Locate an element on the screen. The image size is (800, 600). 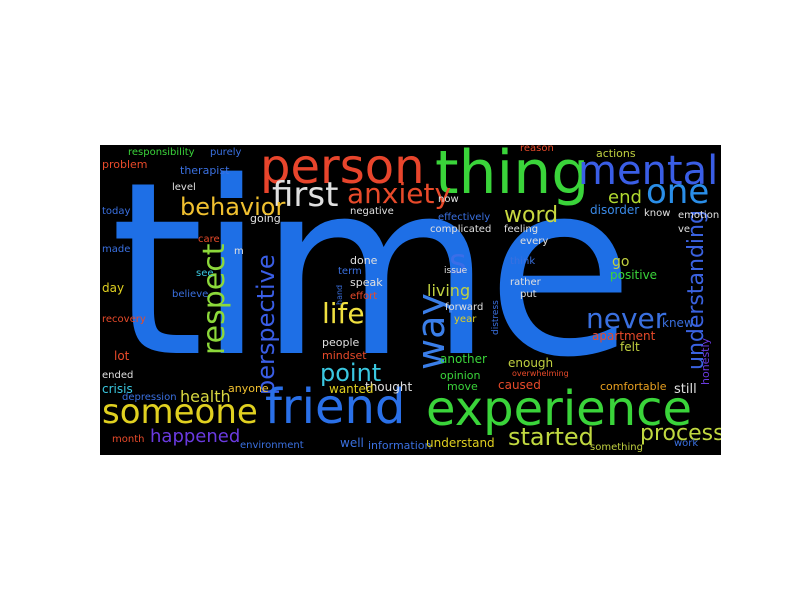
word-disorder: disorder is located at coordinates (615, 210).